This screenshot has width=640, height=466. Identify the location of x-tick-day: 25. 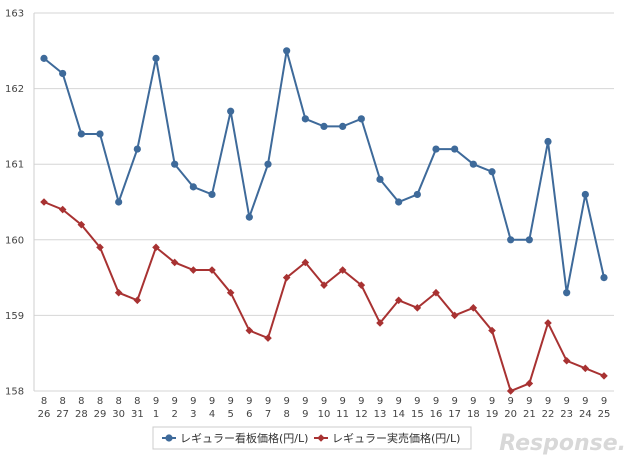
(604, 414).